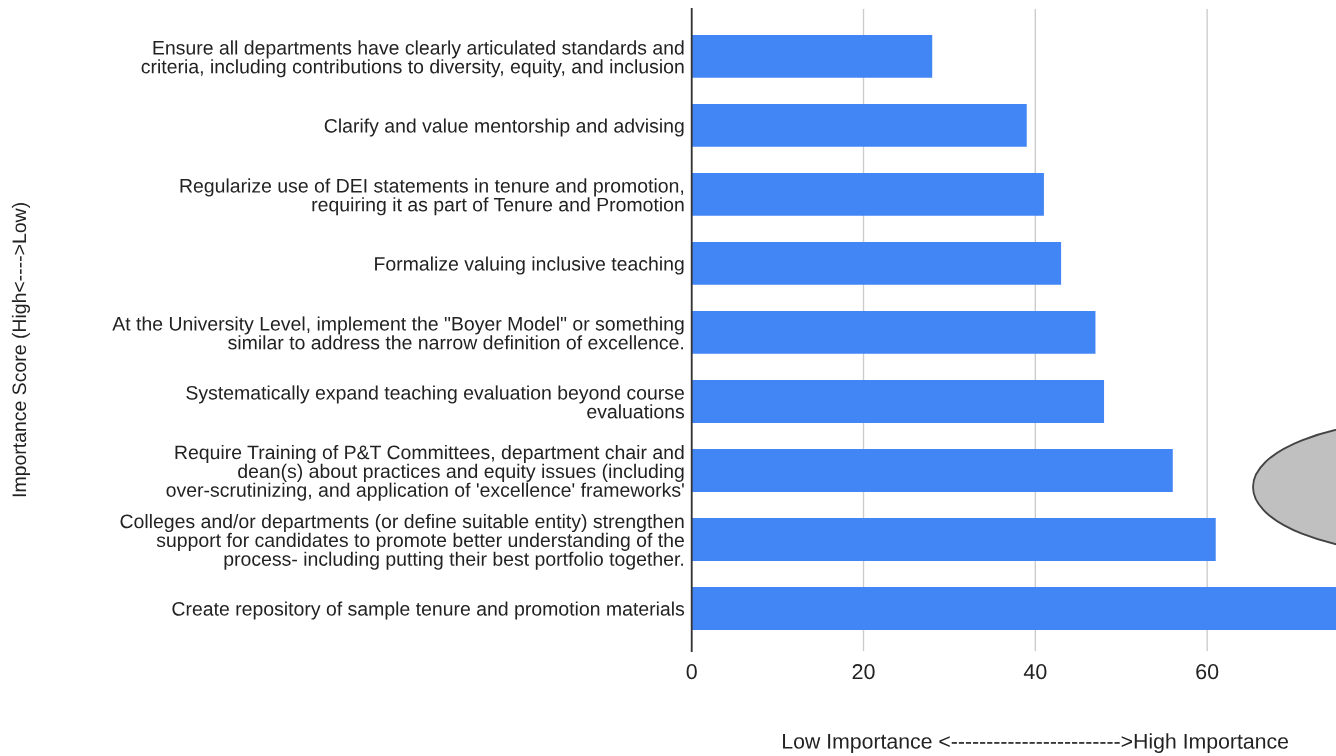  Describe the element at coordinates (529, 265) in the screenshot. I see `y-tick-label: Formalize valuing inclusive teaching` at that location.